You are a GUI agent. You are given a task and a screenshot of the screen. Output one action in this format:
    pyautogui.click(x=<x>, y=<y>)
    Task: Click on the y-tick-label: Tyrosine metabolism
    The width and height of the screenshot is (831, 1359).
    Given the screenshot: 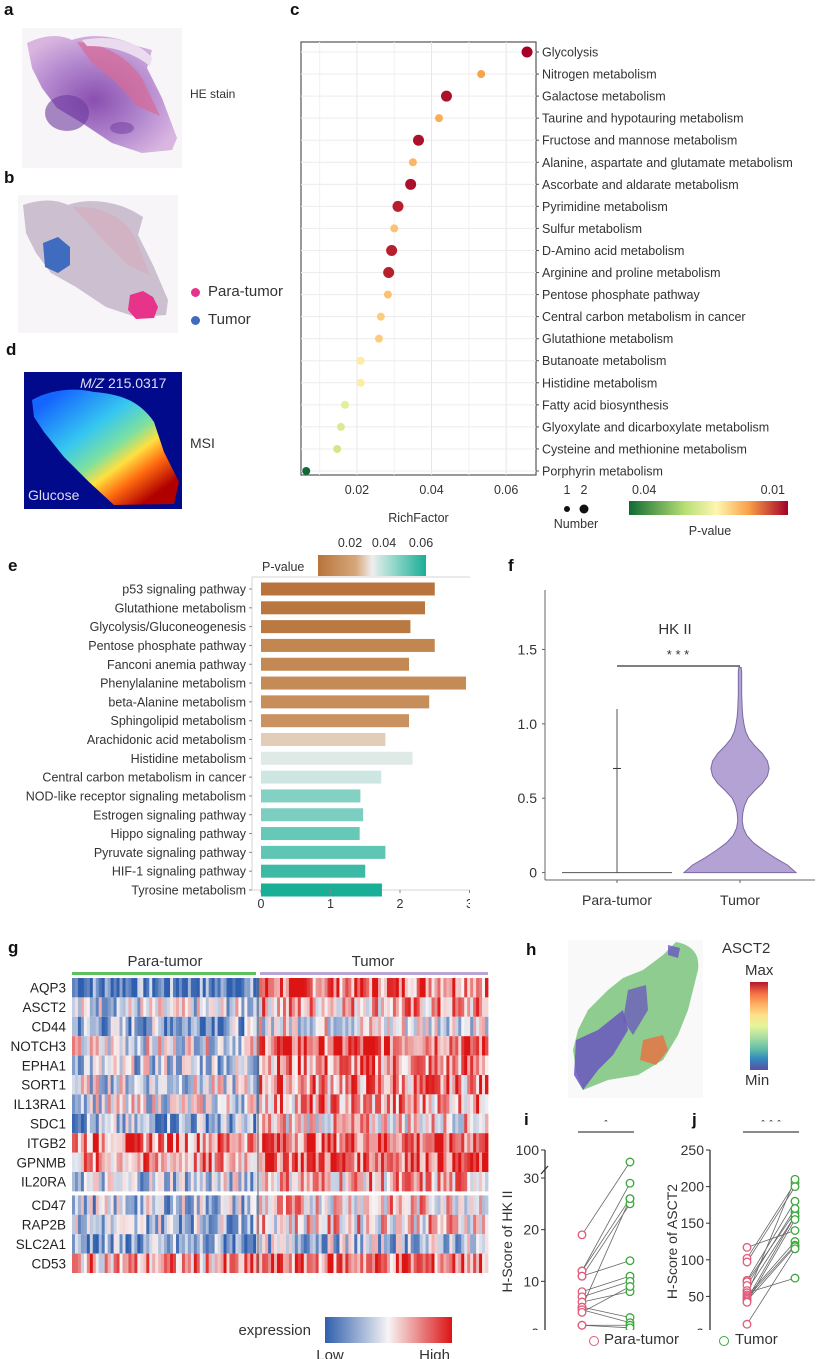 What is the action you would take?
    pyautogui.click(x=188, y=891)
    